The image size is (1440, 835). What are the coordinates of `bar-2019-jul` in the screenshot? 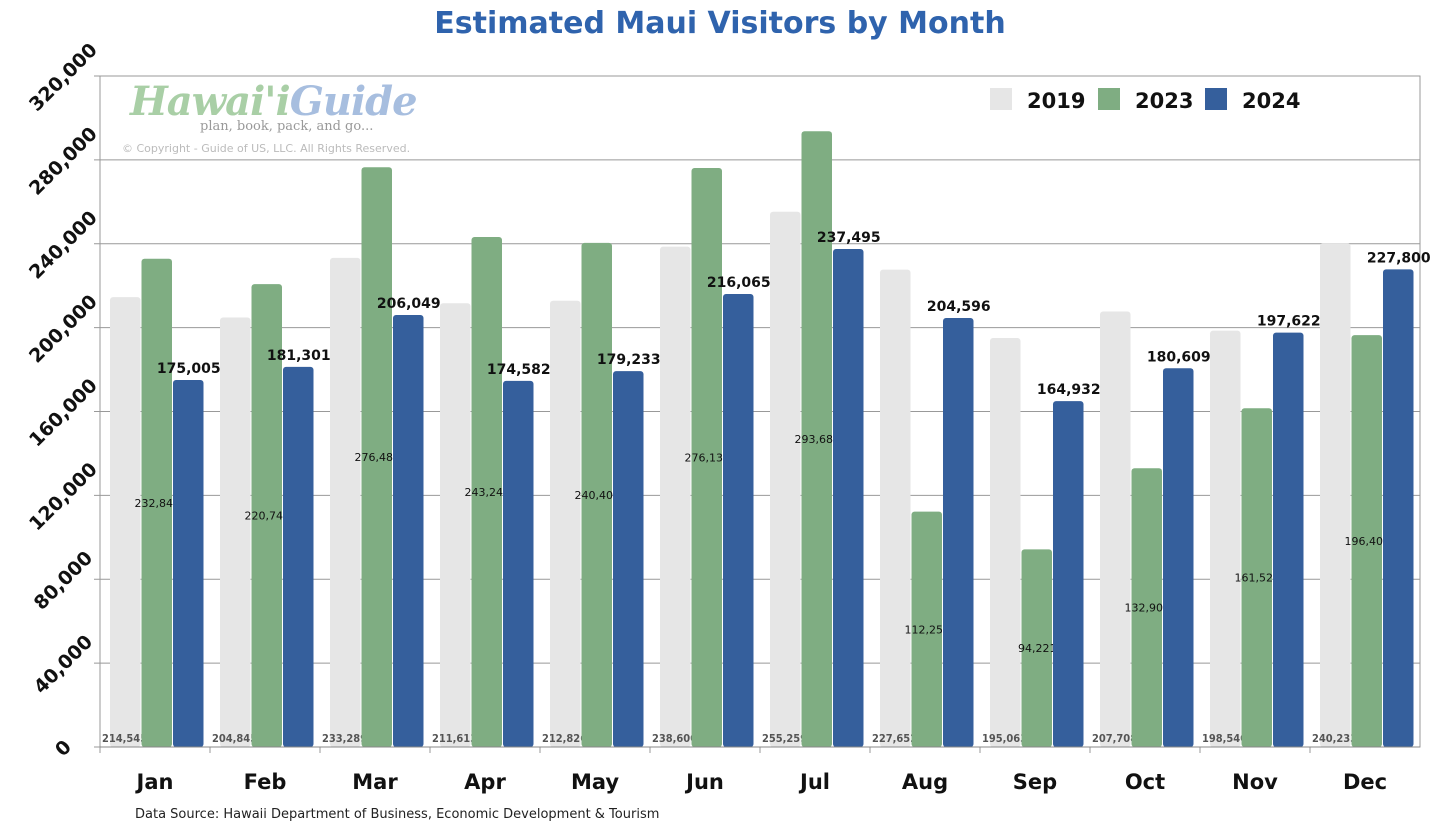 It's located at (785, 479).